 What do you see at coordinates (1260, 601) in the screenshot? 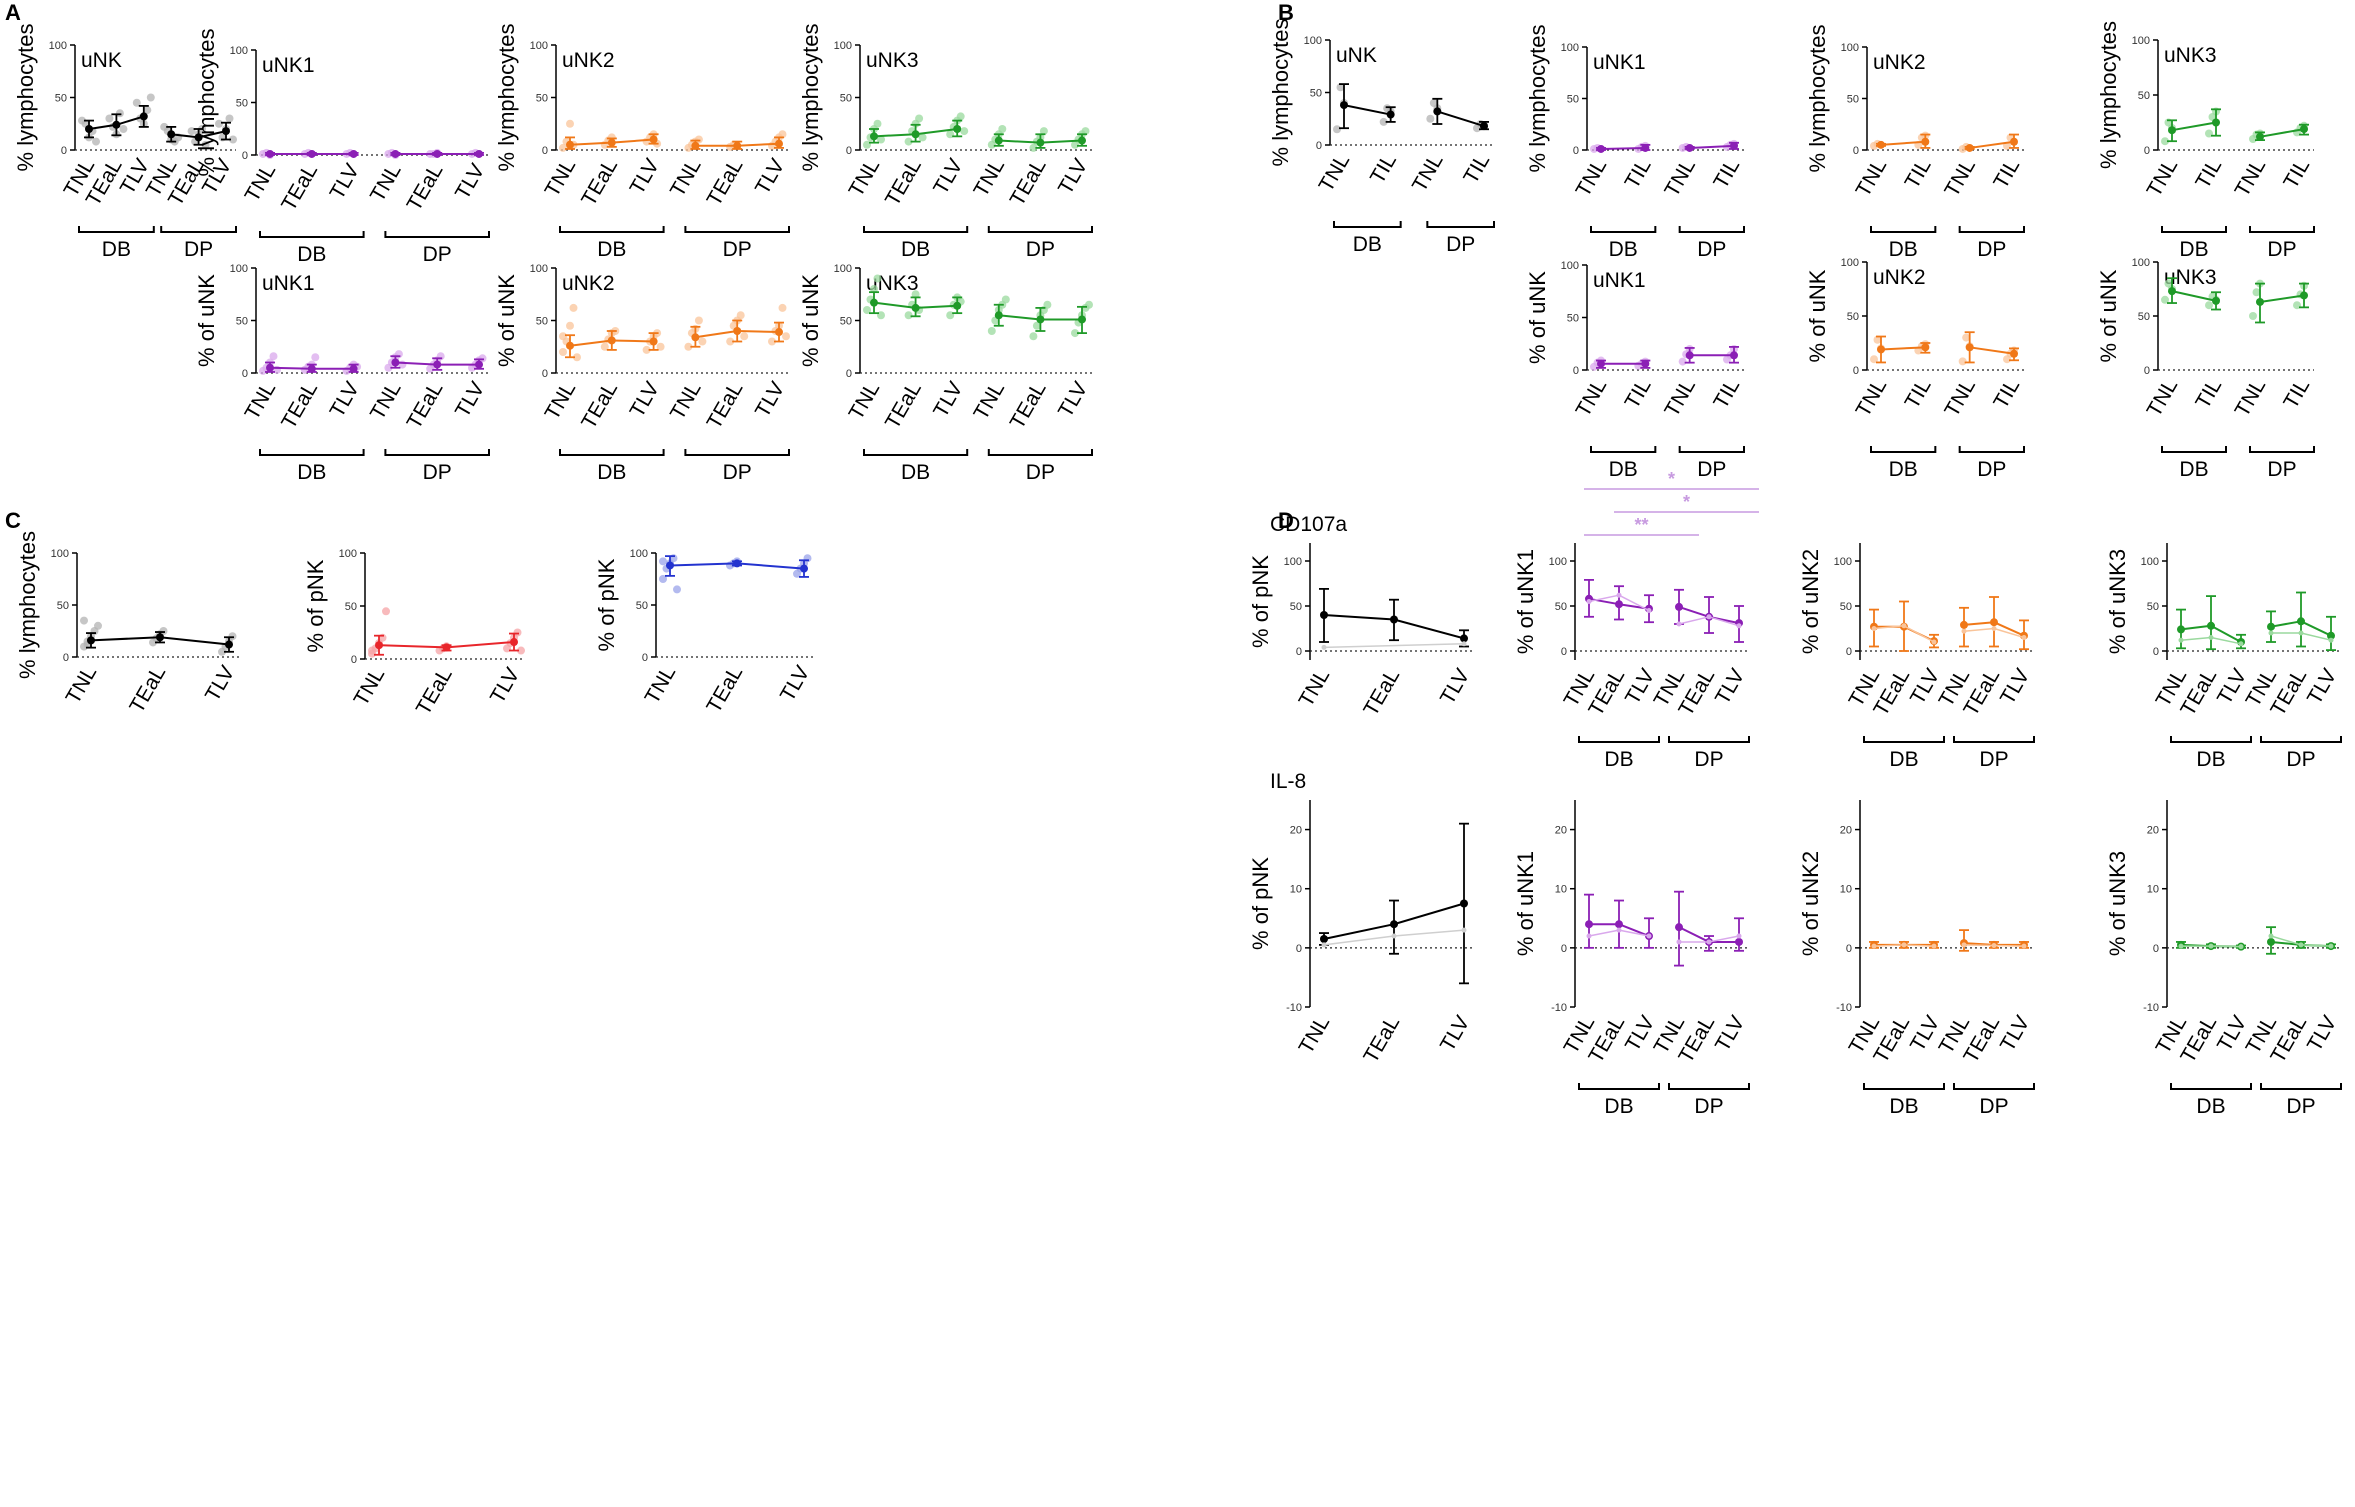
I see `y-axis-label: % of pNK` at bounding box center [1260, 601].